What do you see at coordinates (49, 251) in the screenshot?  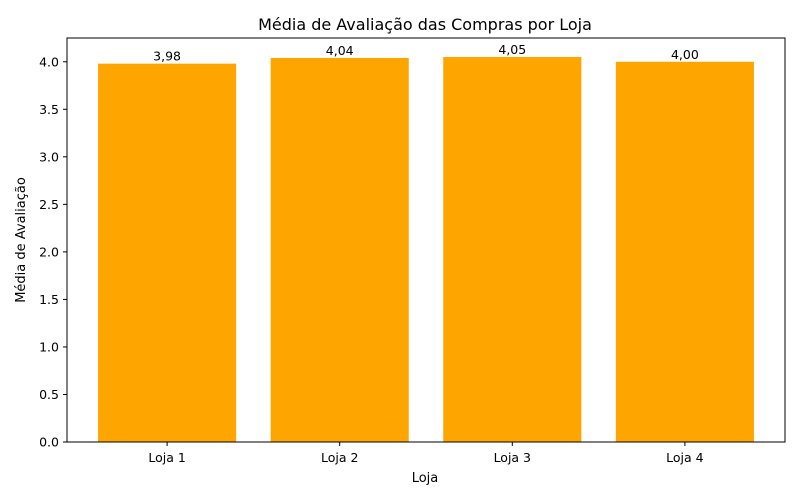 I see `y-tick-label-4: 2.0` at bounding box center [49, 251].